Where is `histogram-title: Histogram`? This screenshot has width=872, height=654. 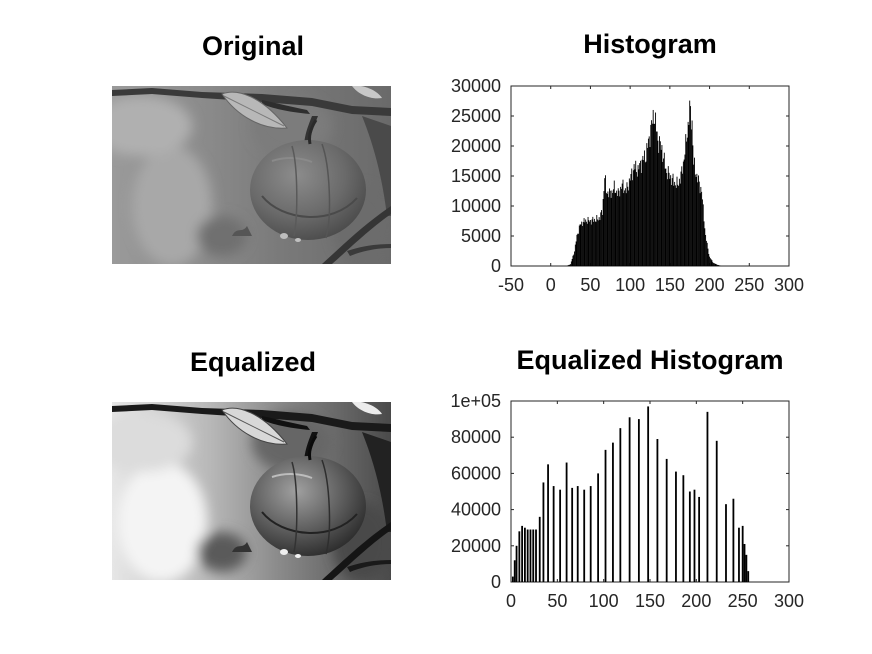
histogram-title: Histogram is located at coordinates (650, 44).